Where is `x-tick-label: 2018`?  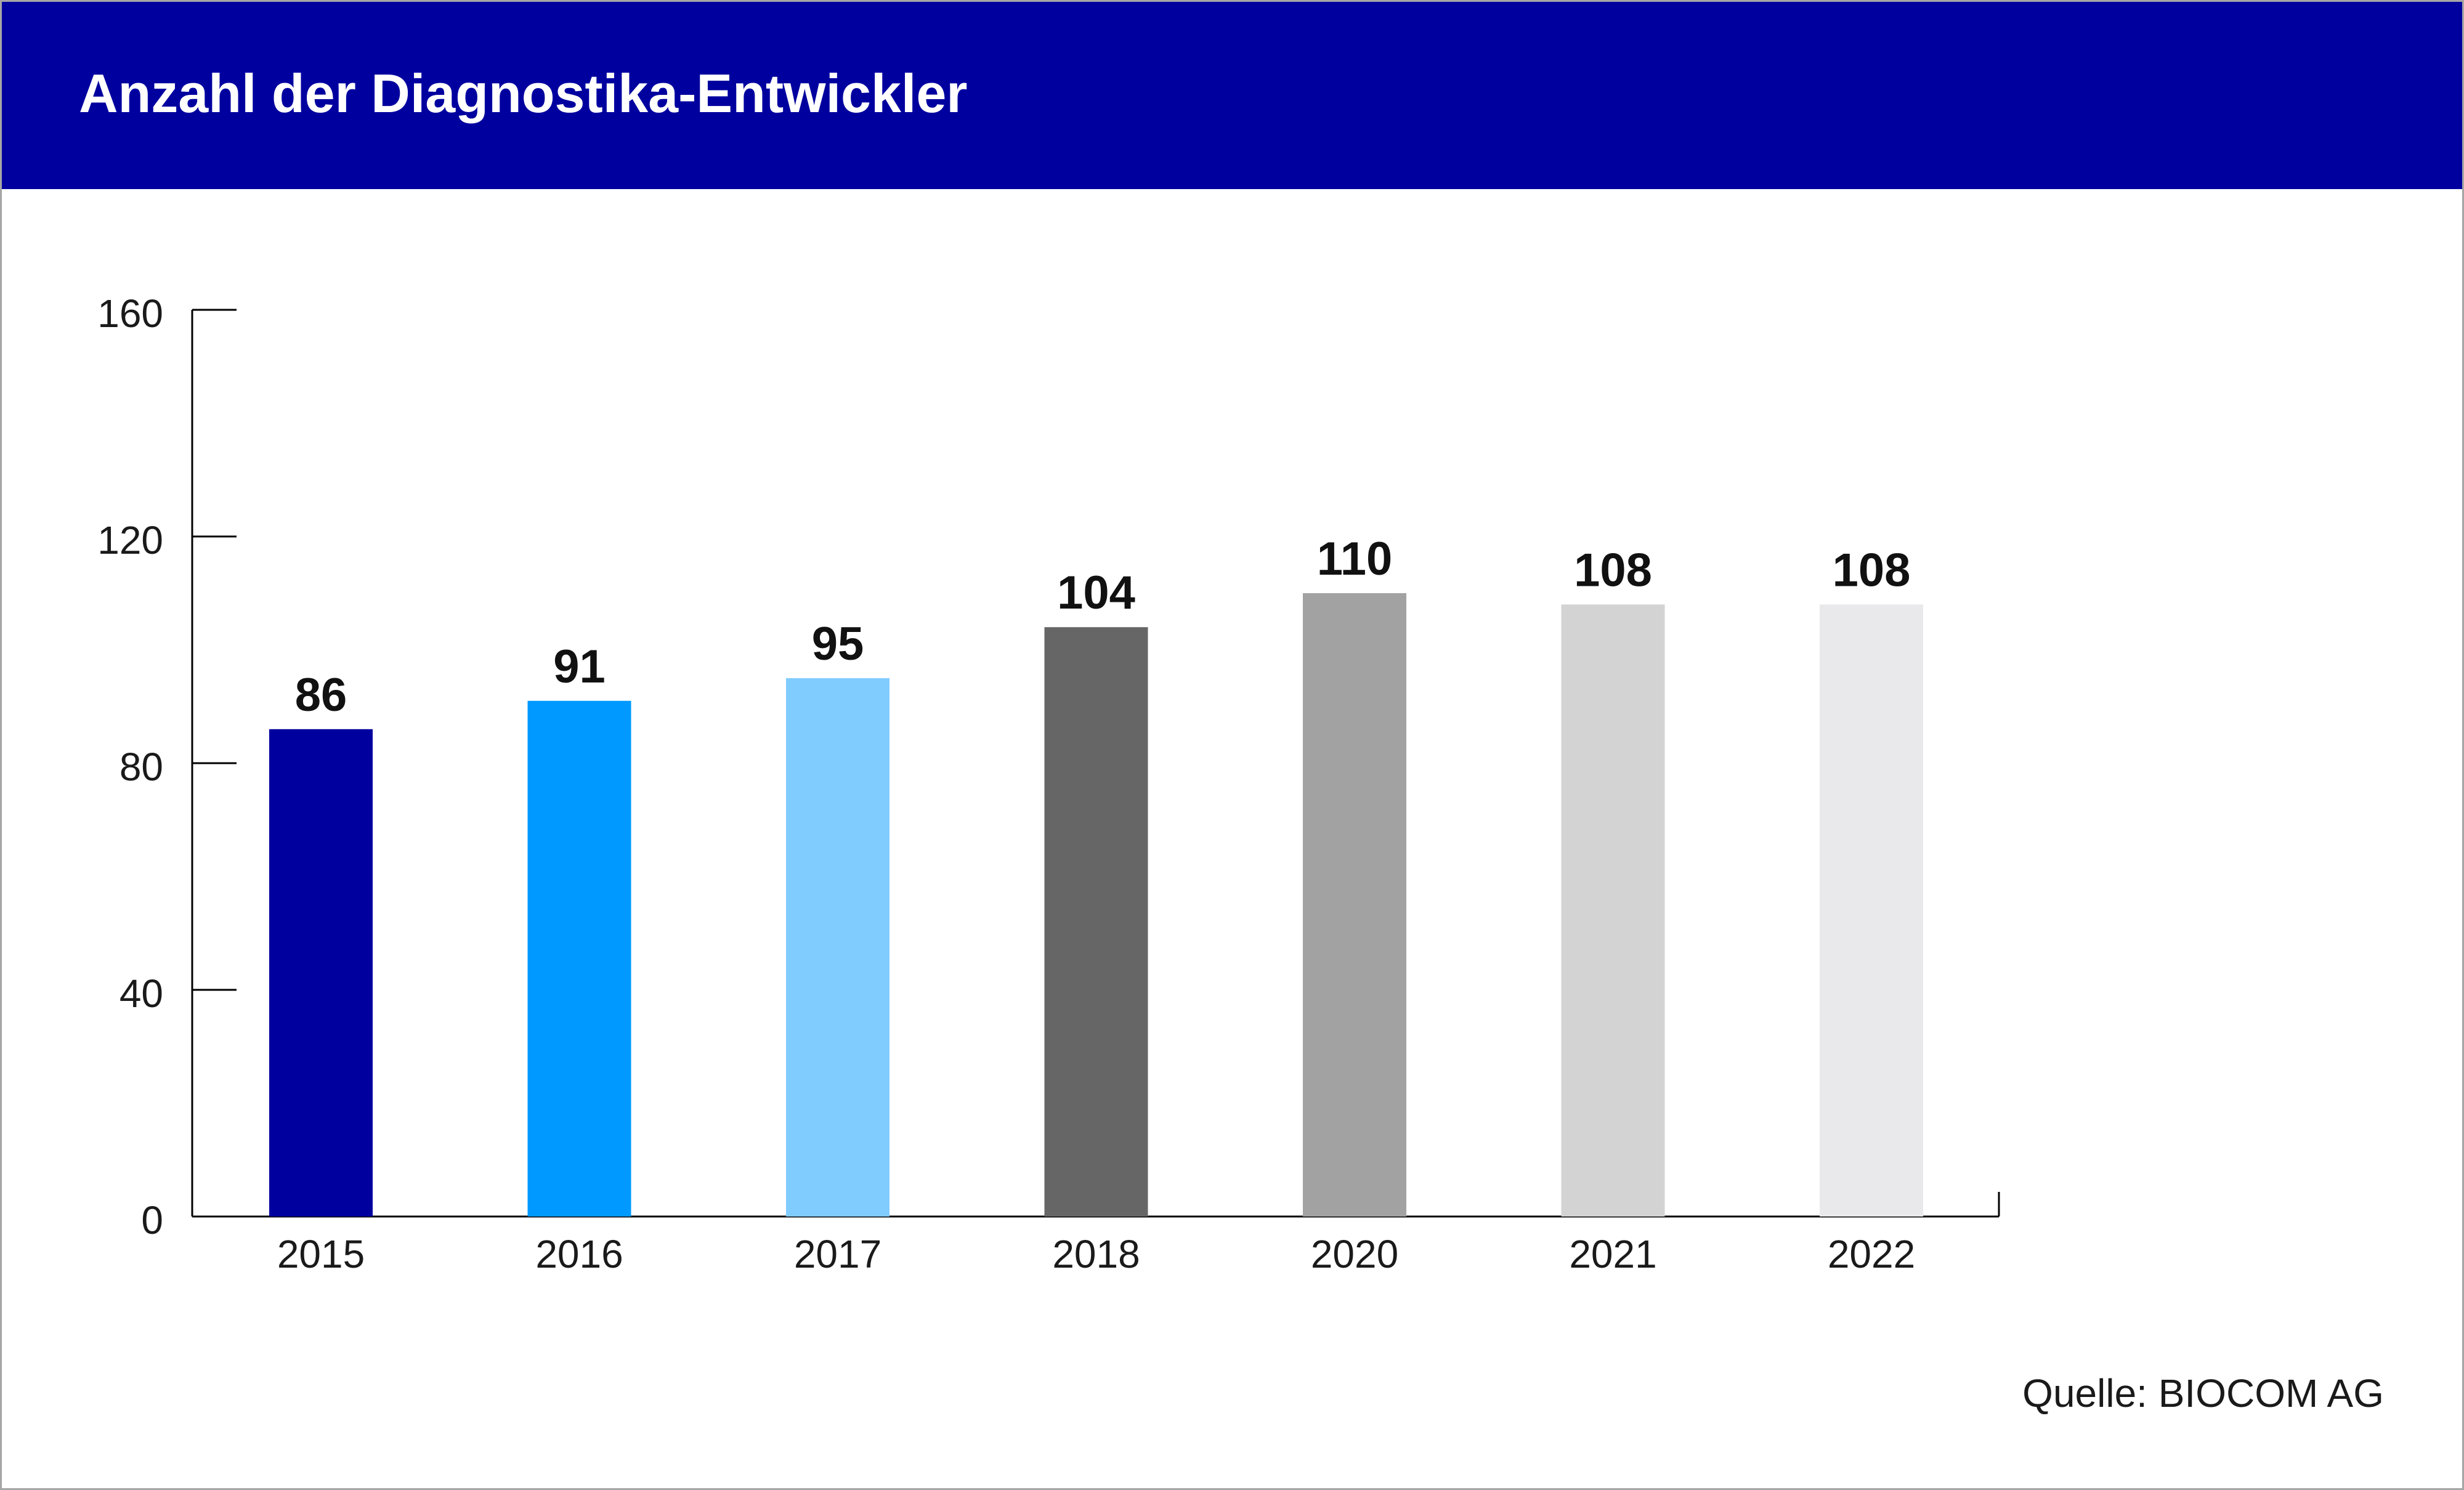
x-tick-label: 2018 is located at coordinates (1096, 1254).